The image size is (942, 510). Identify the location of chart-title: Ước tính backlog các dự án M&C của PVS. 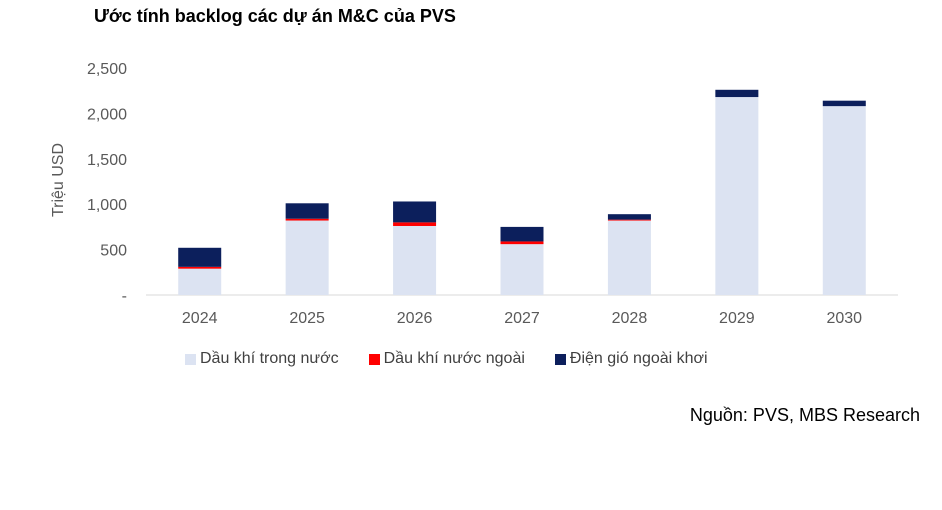
(275, 16).